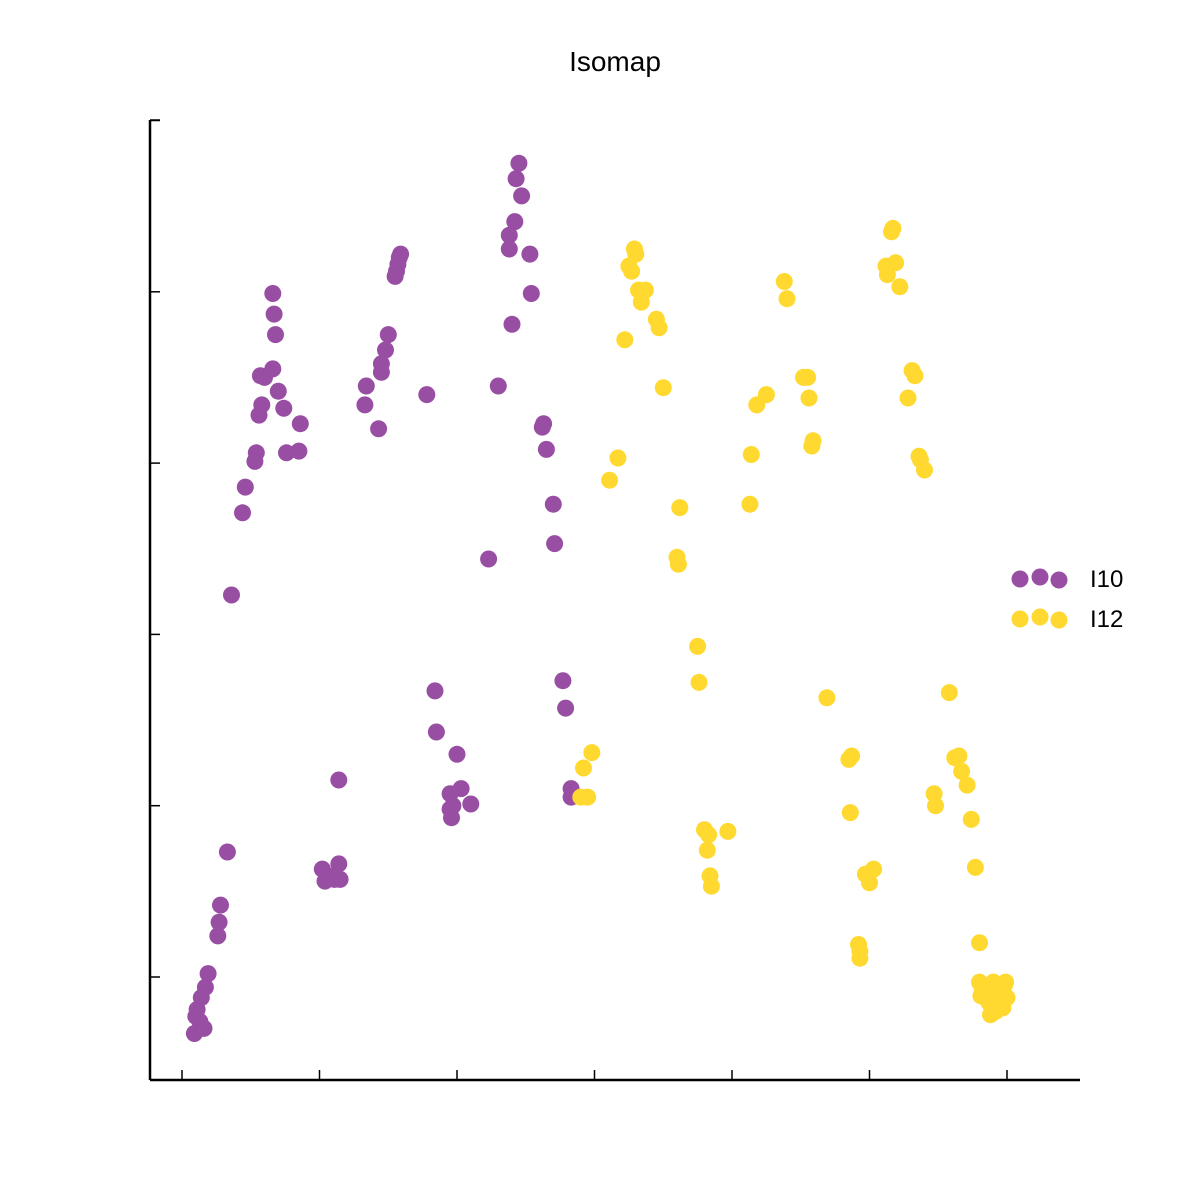 Image resolution: width=1200 pixels, height=1200 pixels. What do you see at coordinates (1067, 579) in the screenshot?
I see `legend-item-i10: I10` at bounding box center [1067, 579].